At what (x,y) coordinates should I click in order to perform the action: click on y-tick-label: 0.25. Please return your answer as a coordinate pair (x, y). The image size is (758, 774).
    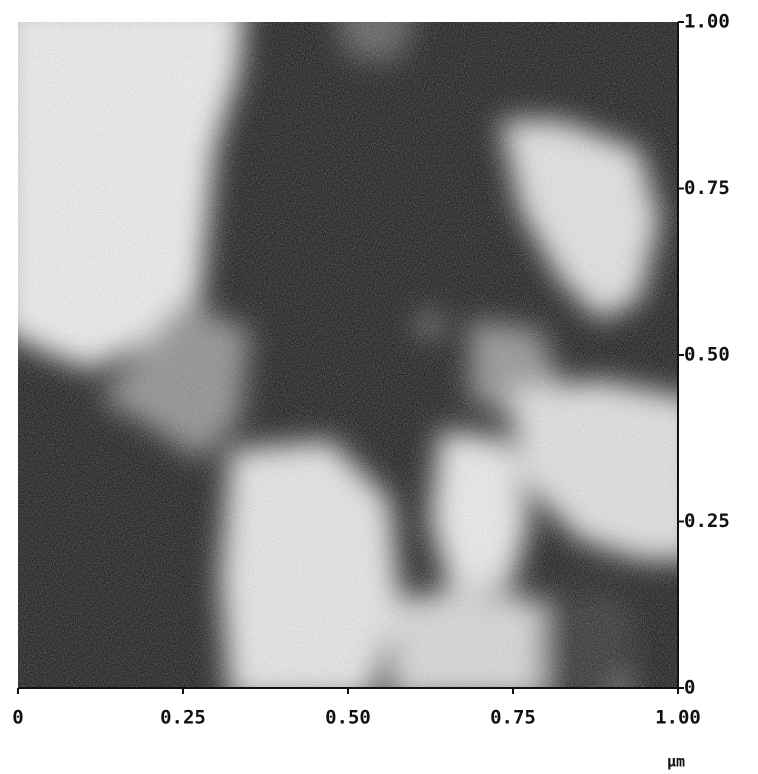
    Looking at the image, I should click on (707, 521).